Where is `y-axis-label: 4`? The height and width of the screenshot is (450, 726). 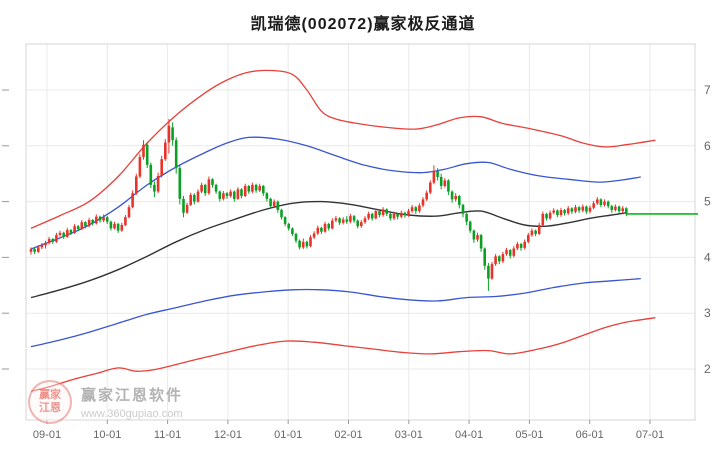 y-axis-label: 4 is located at coordinates (707, 257).